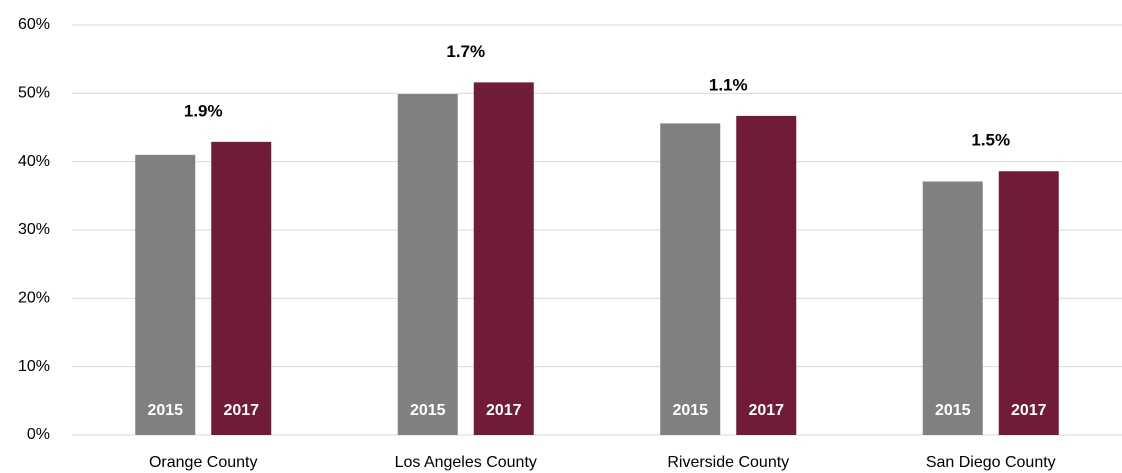  What do you see at coordinates (34, 366) in the screenshot?
I see `y-tick-label: 10%` at bounding box center [34, 366].